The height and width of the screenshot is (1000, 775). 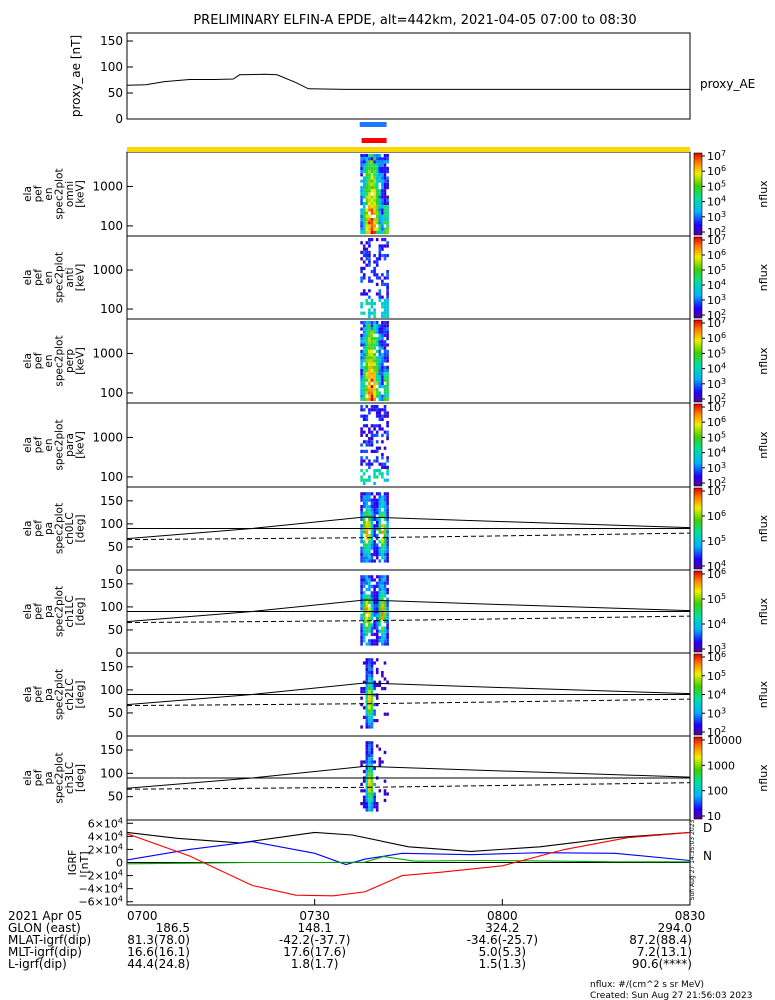 What do you see at coordinates (142, 916) in the screenshot?
I see `table-time-label: 0700` at bounding box center [142, 916].